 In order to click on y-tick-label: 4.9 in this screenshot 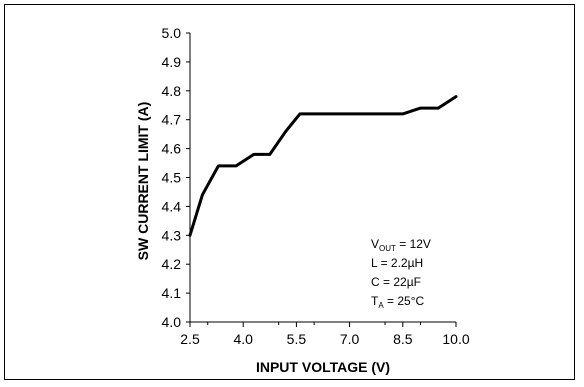, I will do `click(172, 62)`.